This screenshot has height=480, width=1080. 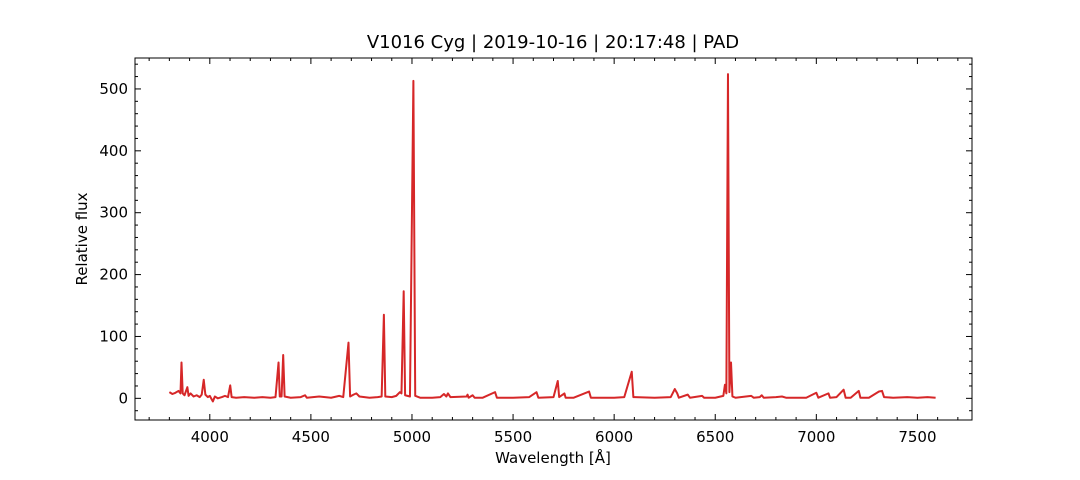 What do you see at coordinates (311, 437) in the screenshot?
I see `x-tick-label: 4500` at bounding box center [311, 437].